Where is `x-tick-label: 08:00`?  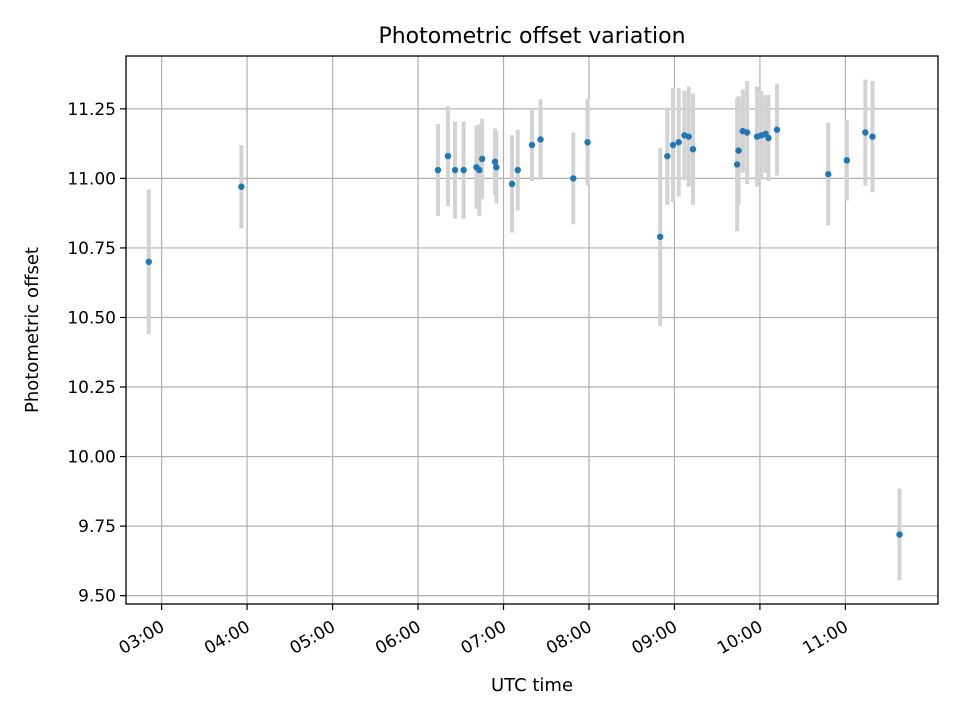 x-tick-label: 08:00 is located at coordinates (569, 638).